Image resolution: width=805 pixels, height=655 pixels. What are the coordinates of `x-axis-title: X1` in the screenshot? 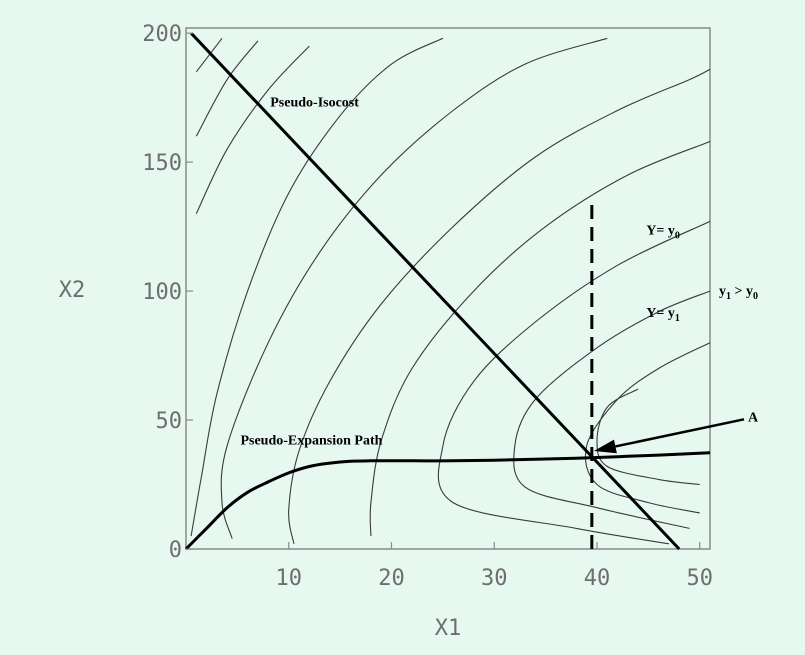 It's located at (448, 628).